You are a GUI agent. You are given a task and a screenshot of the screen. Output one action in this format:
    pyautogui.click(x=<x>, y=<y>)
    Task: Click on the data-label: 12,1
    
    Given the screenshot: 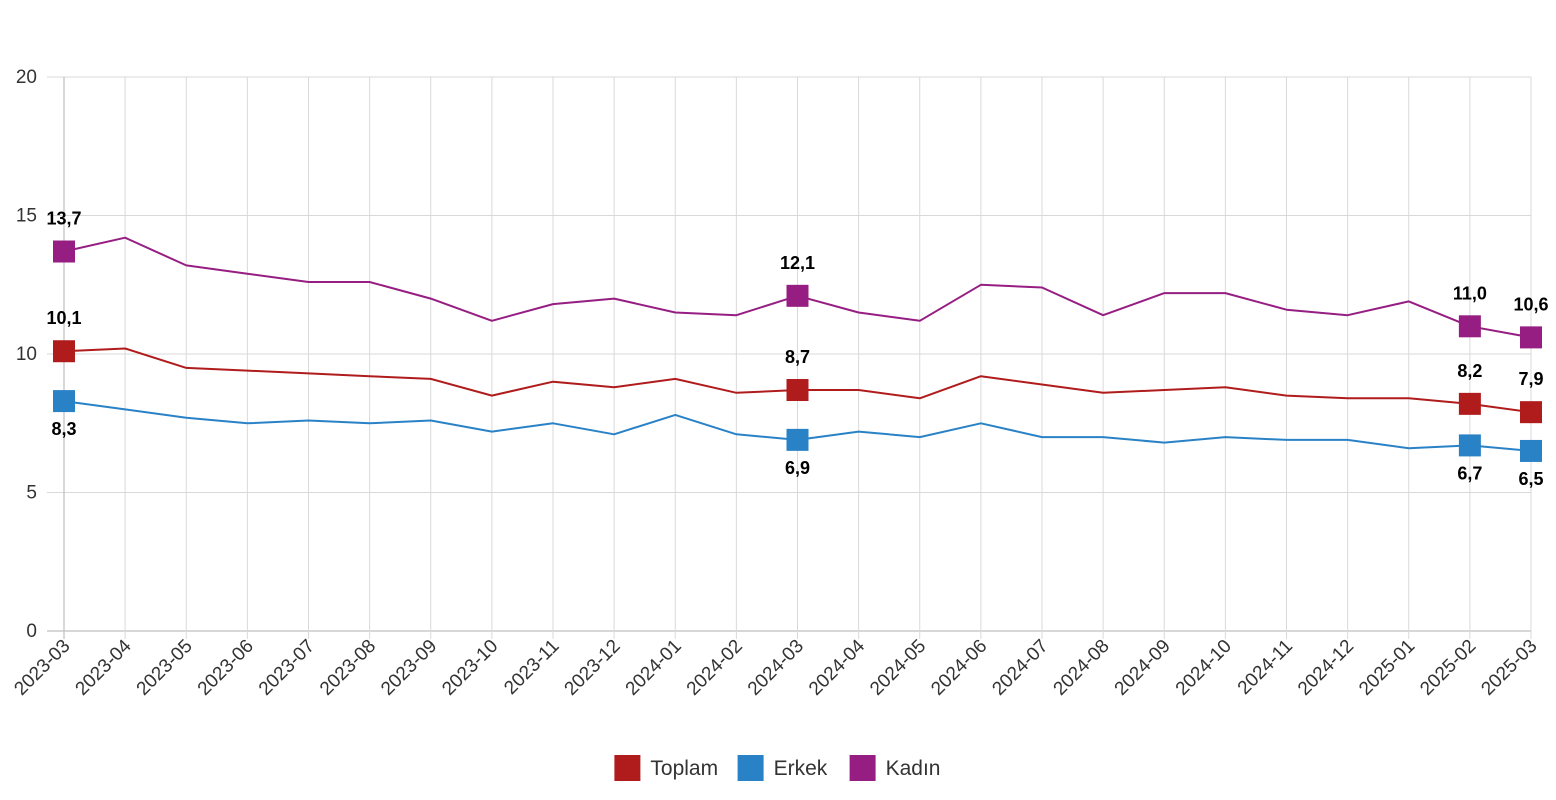 What is the action you would take?
    pyautogui.click(x=797, y=263)
    